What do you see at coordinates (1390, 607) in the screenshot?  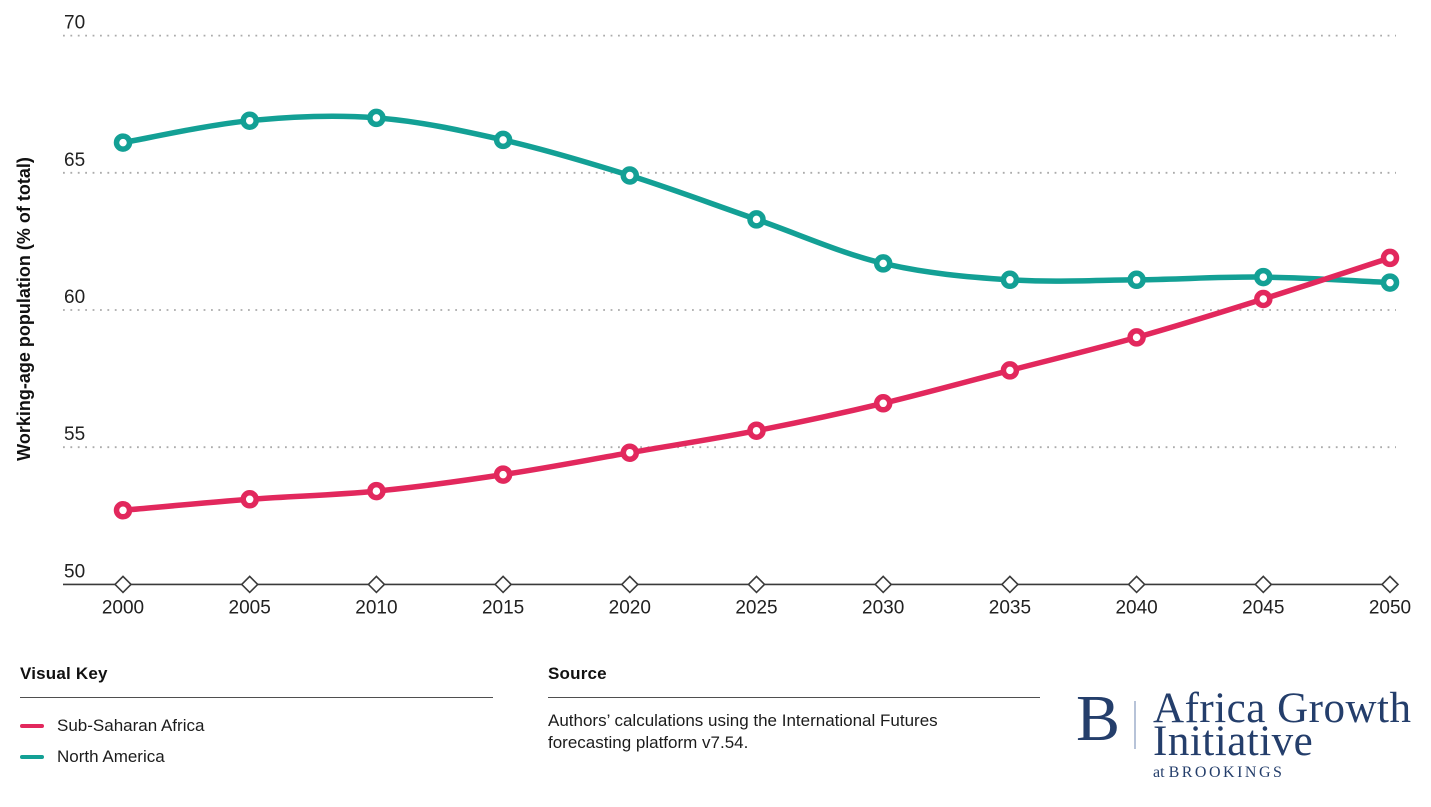 I see `x-tick-label: 2050` at bounding box center [1390, 607].